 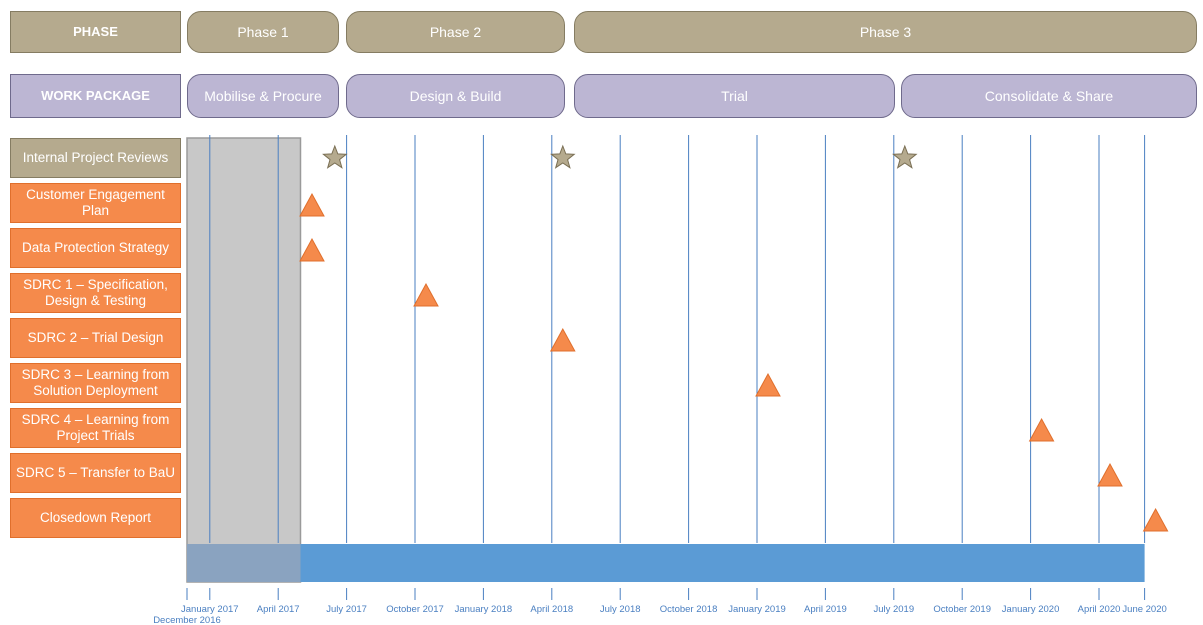 I want to click on axis-tick-label: January 2020, so click(x=1031, y=609).